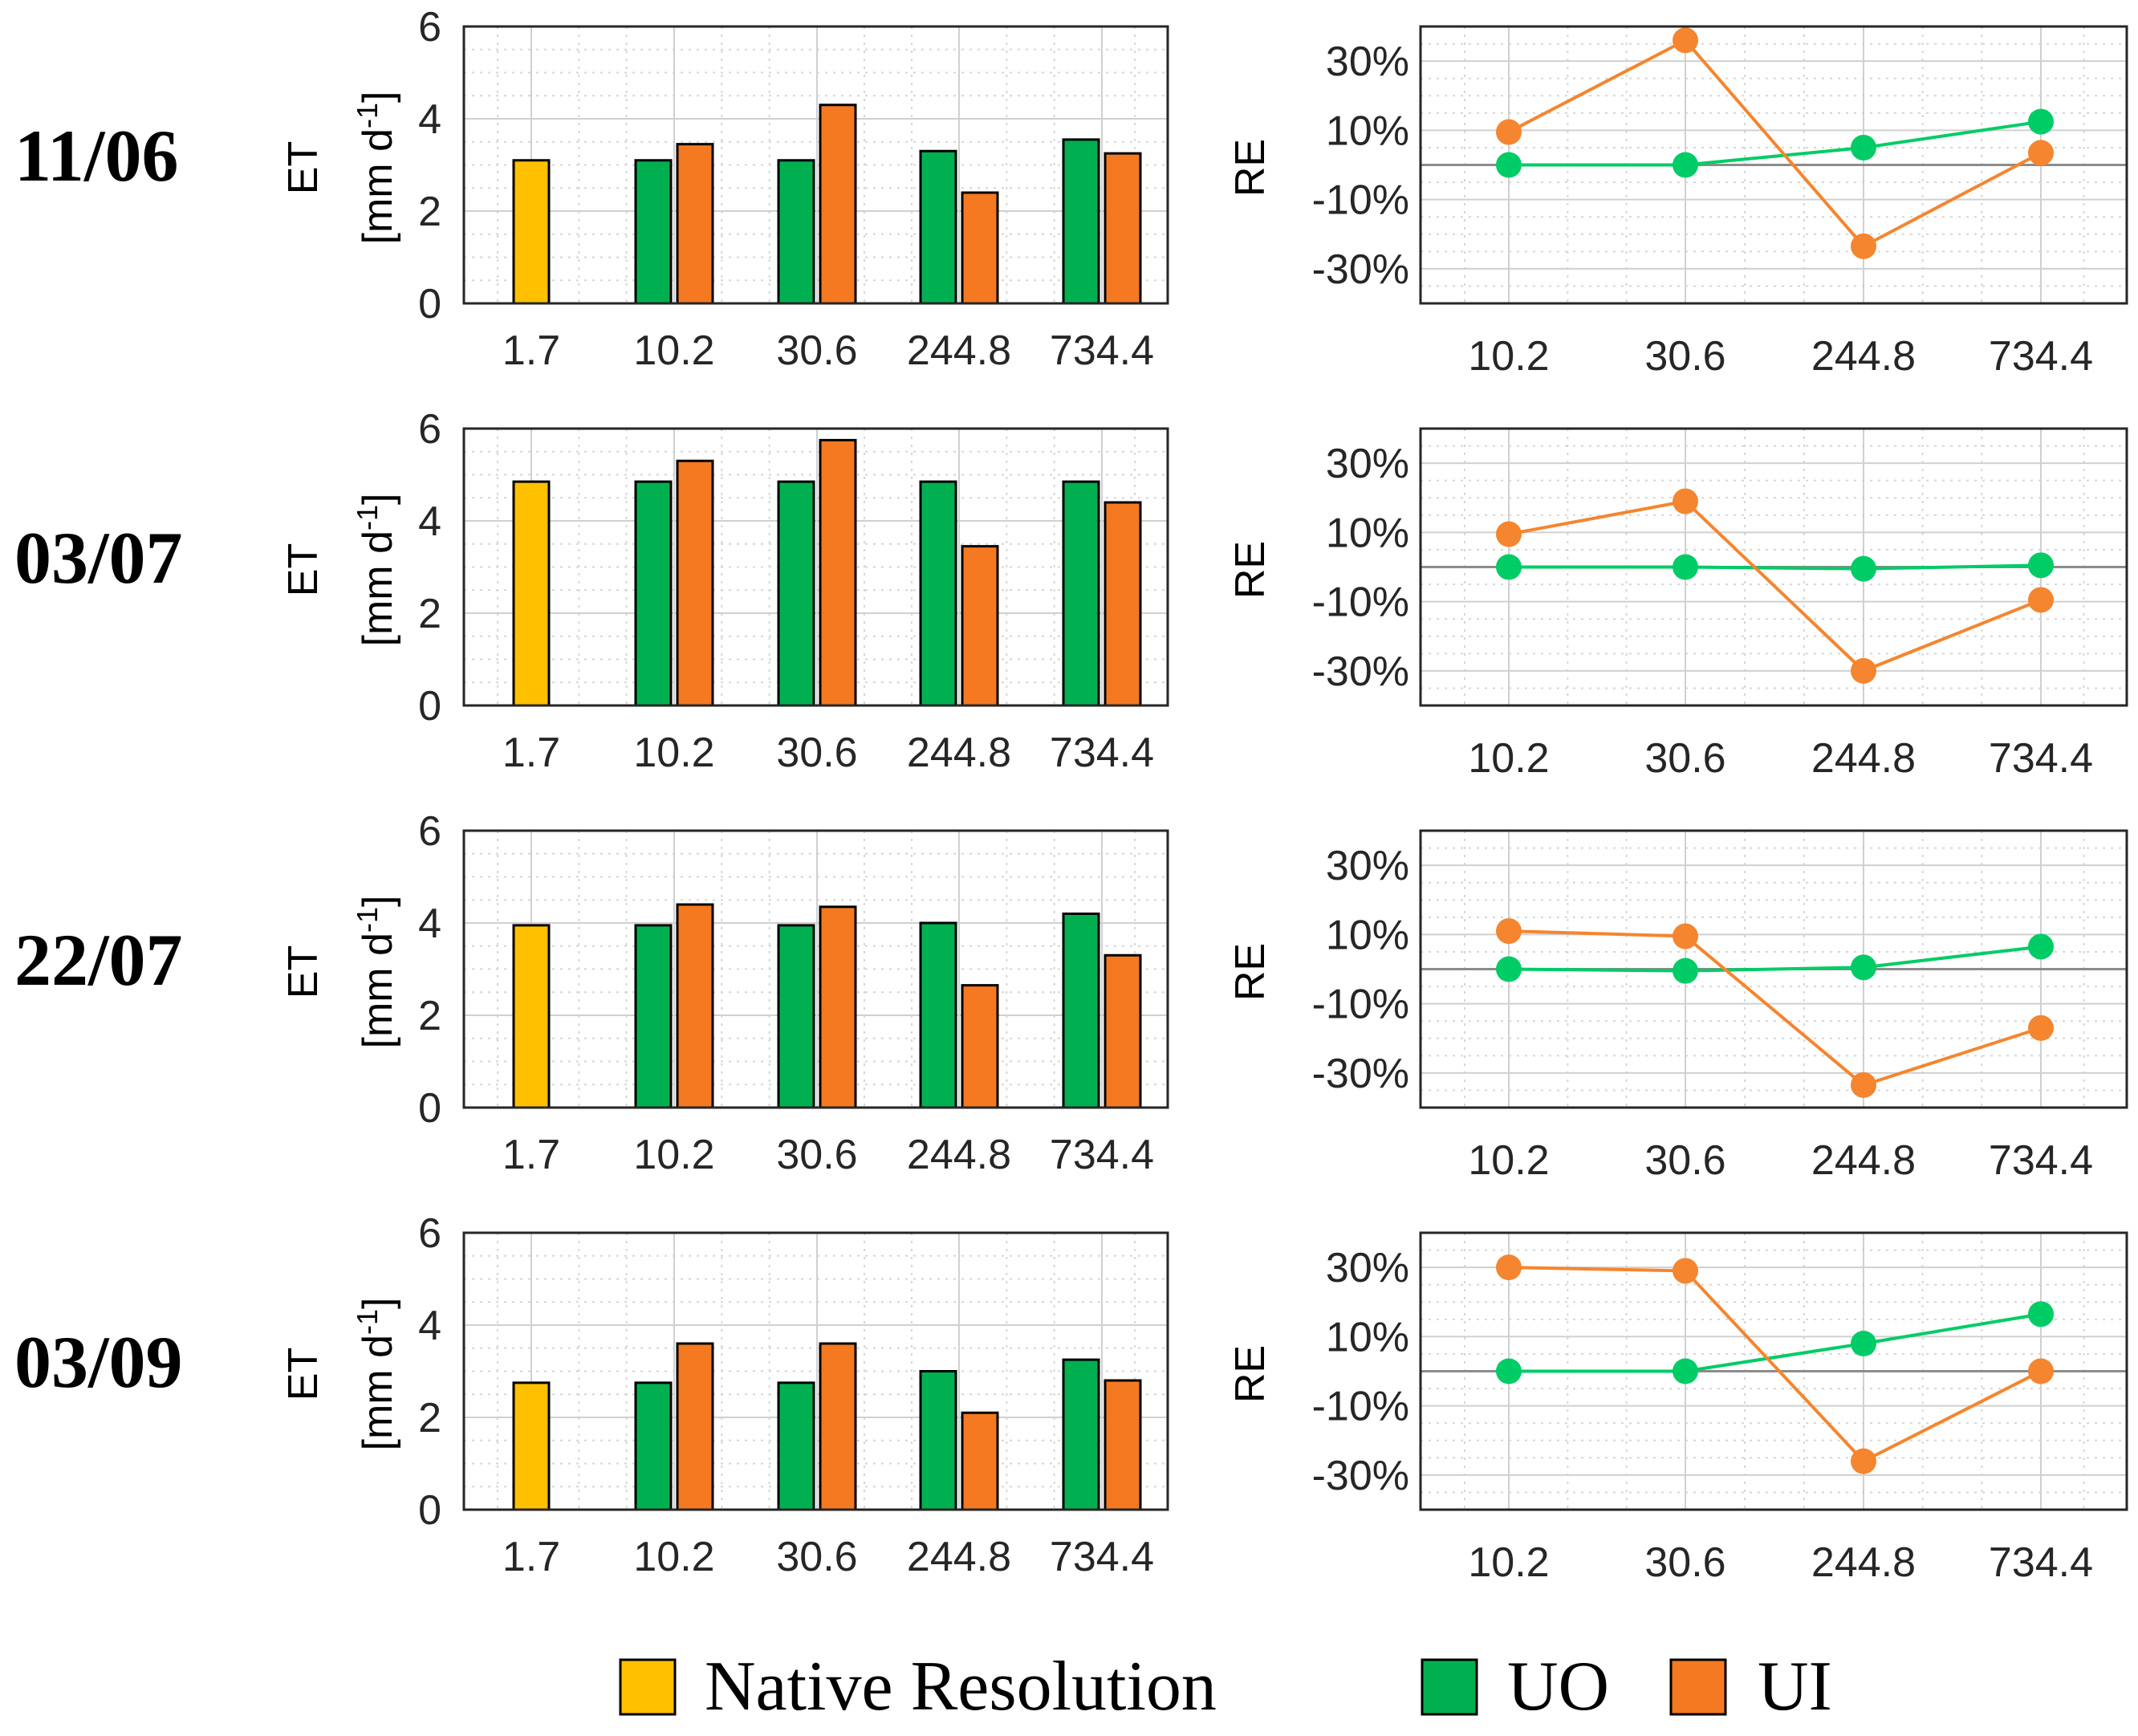 This screenshot has width=2138, height=1736. Describe the element at coordinates (961, 1687) in the screenshot. I see `legend-label-native: Native Resolution` at that location.